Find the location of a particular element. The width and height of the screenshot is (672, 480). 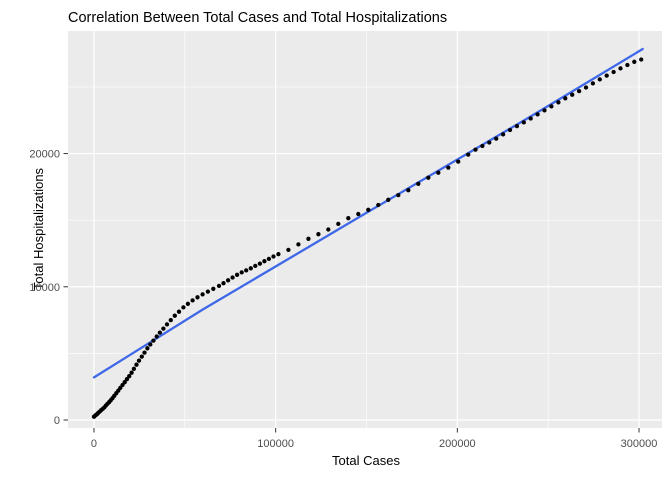

x-tick-label: 200000 is located at coordinates (457, 444).